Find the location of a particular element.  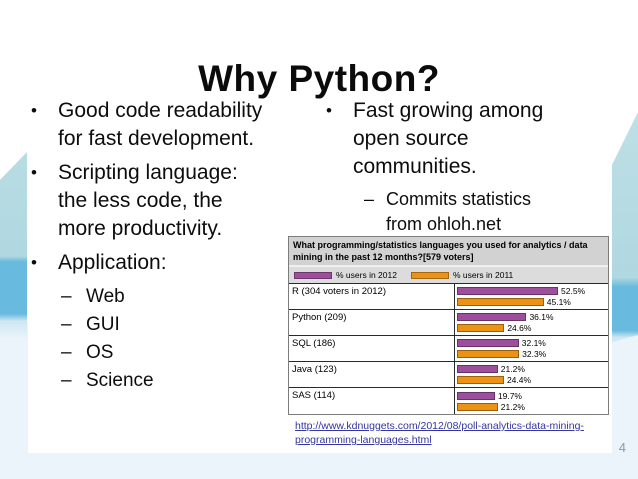

left-ribbon-decoration is located at coordinates (13, 245).